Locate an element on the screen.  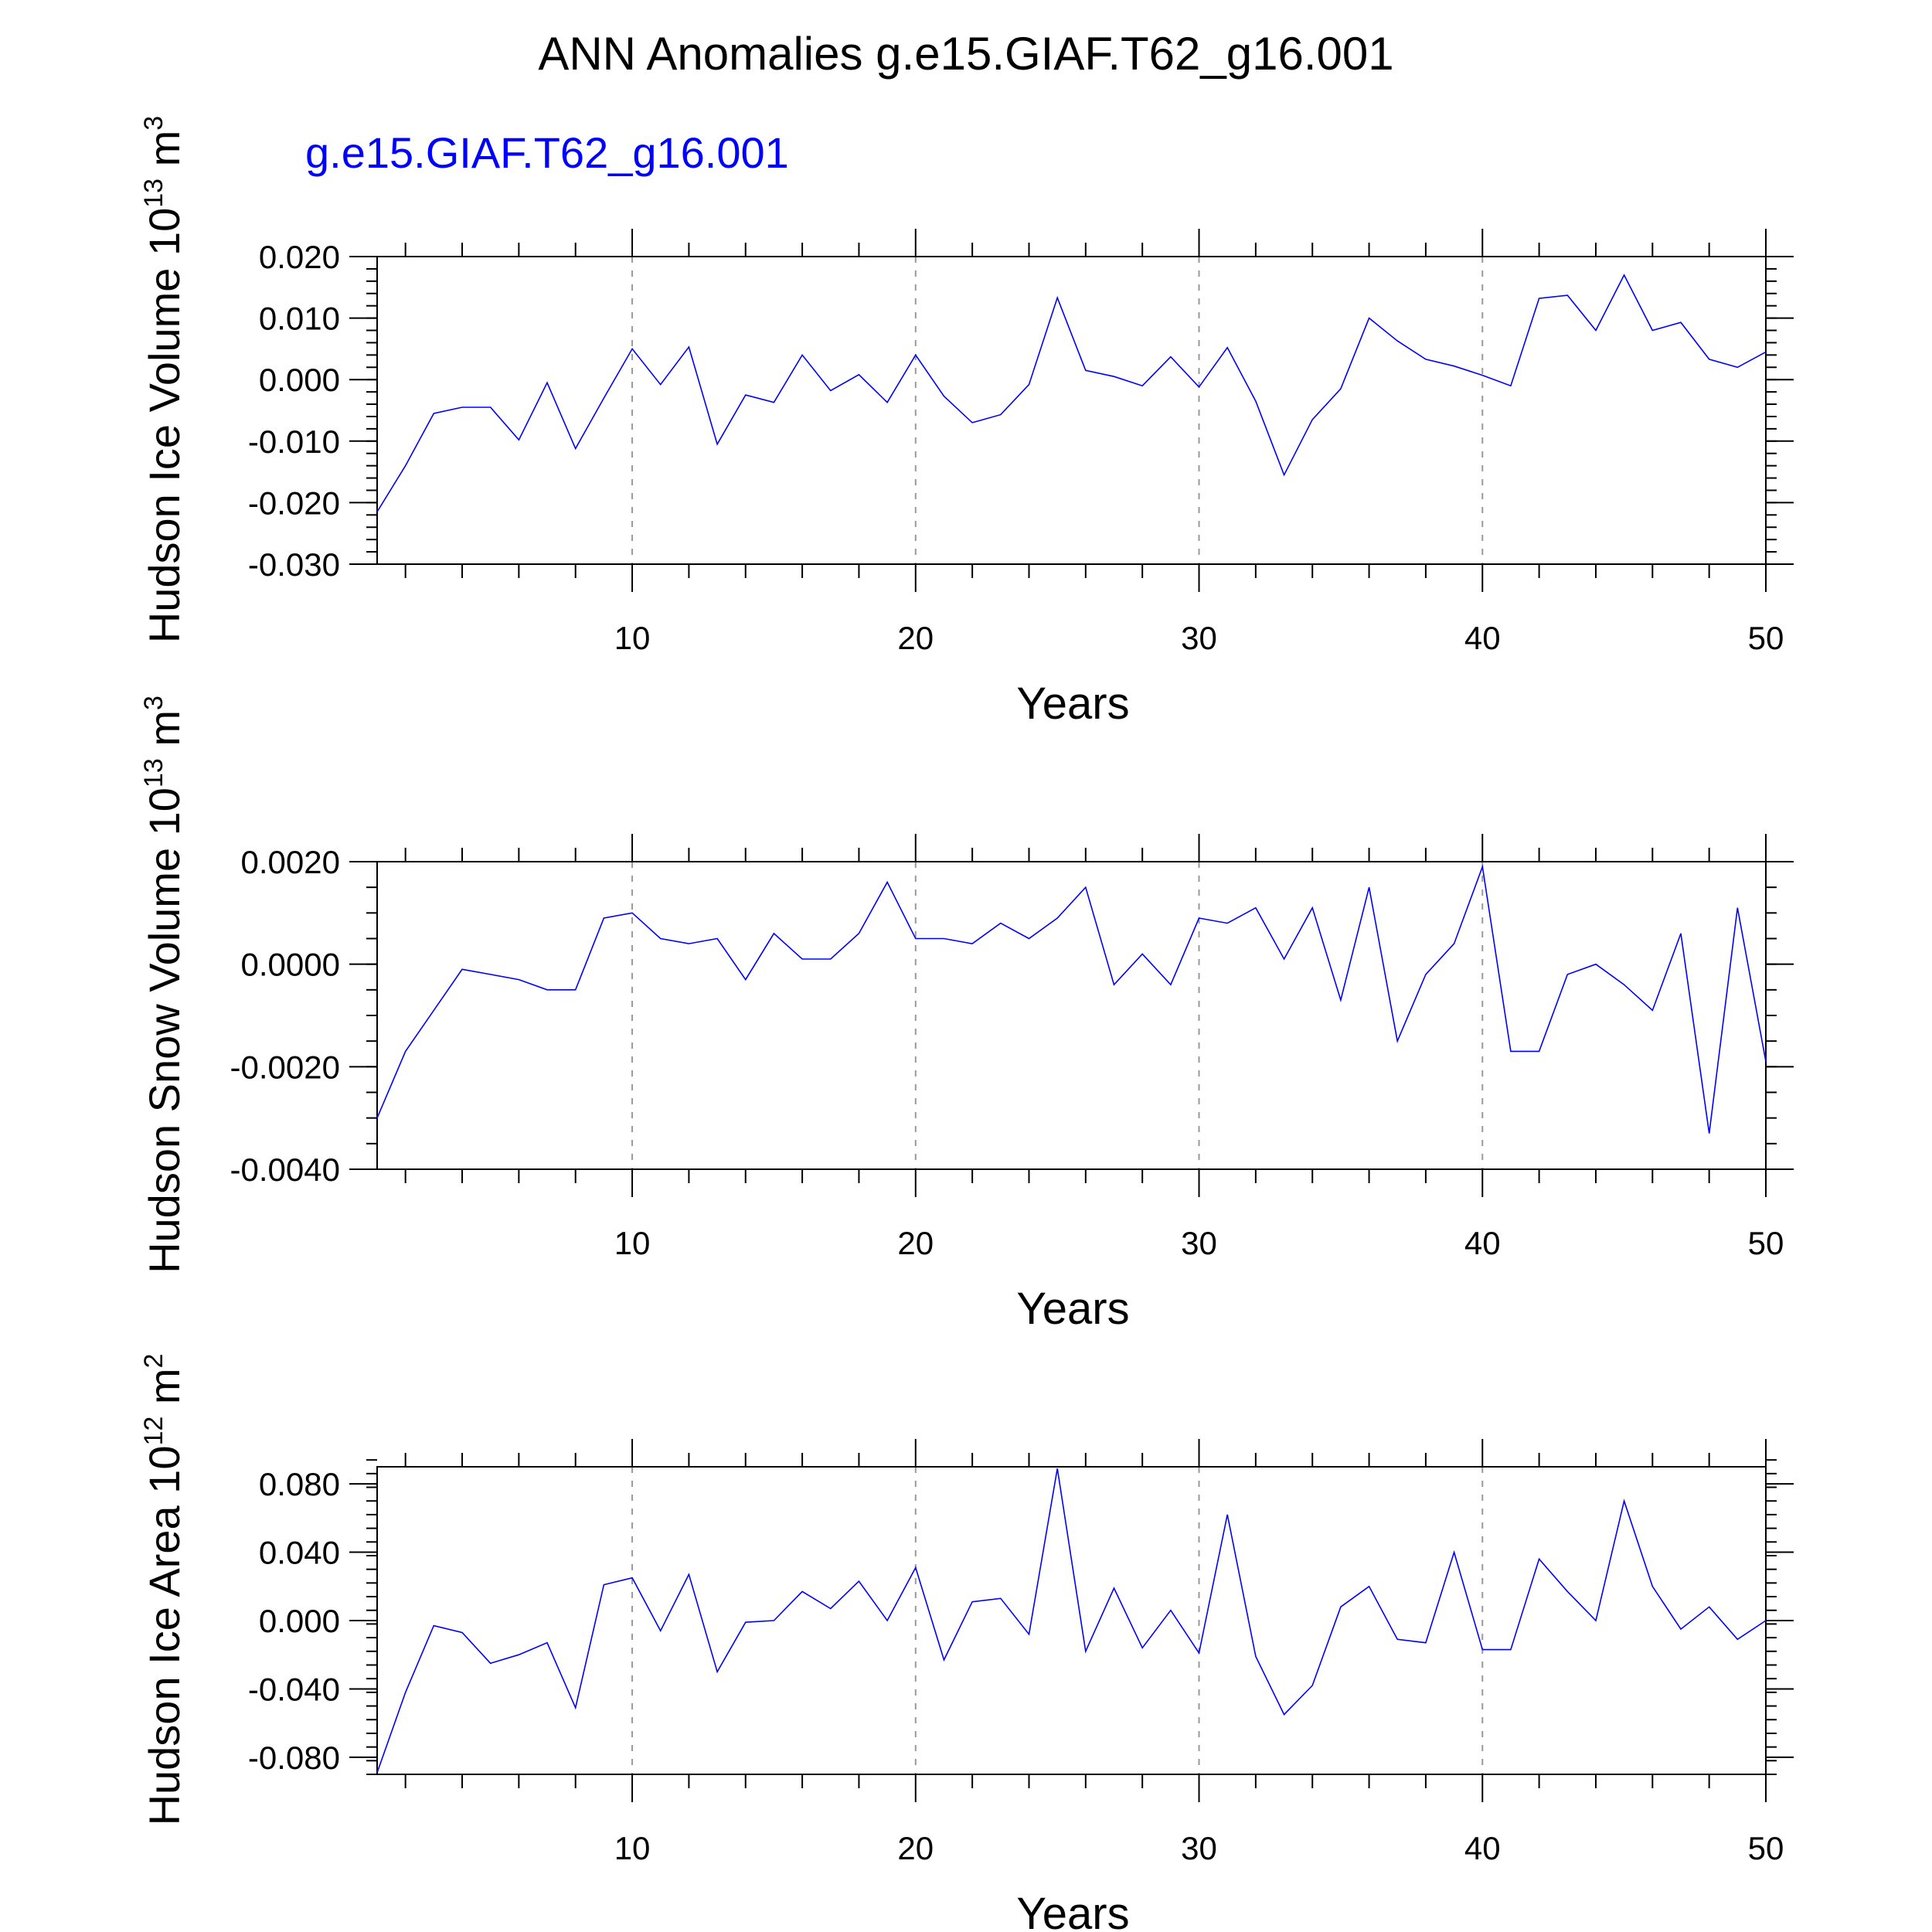
y-tick-label: -0.0040 is located at coordinates (285, 1170).